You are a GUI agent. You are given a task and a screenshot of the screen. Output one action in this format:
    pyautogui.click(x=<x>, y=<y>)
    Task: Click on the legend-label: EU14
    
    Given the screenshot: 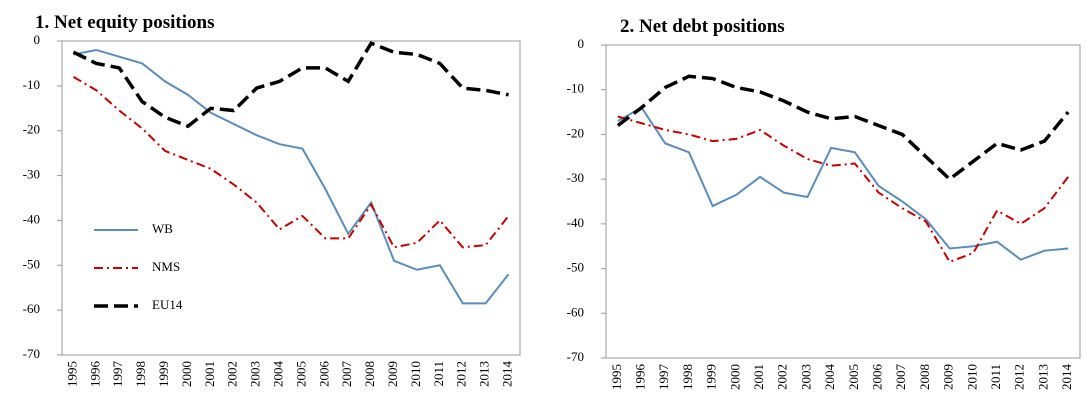 What is the action you would take?
    pyautogui.click(x=167, y=304)
    